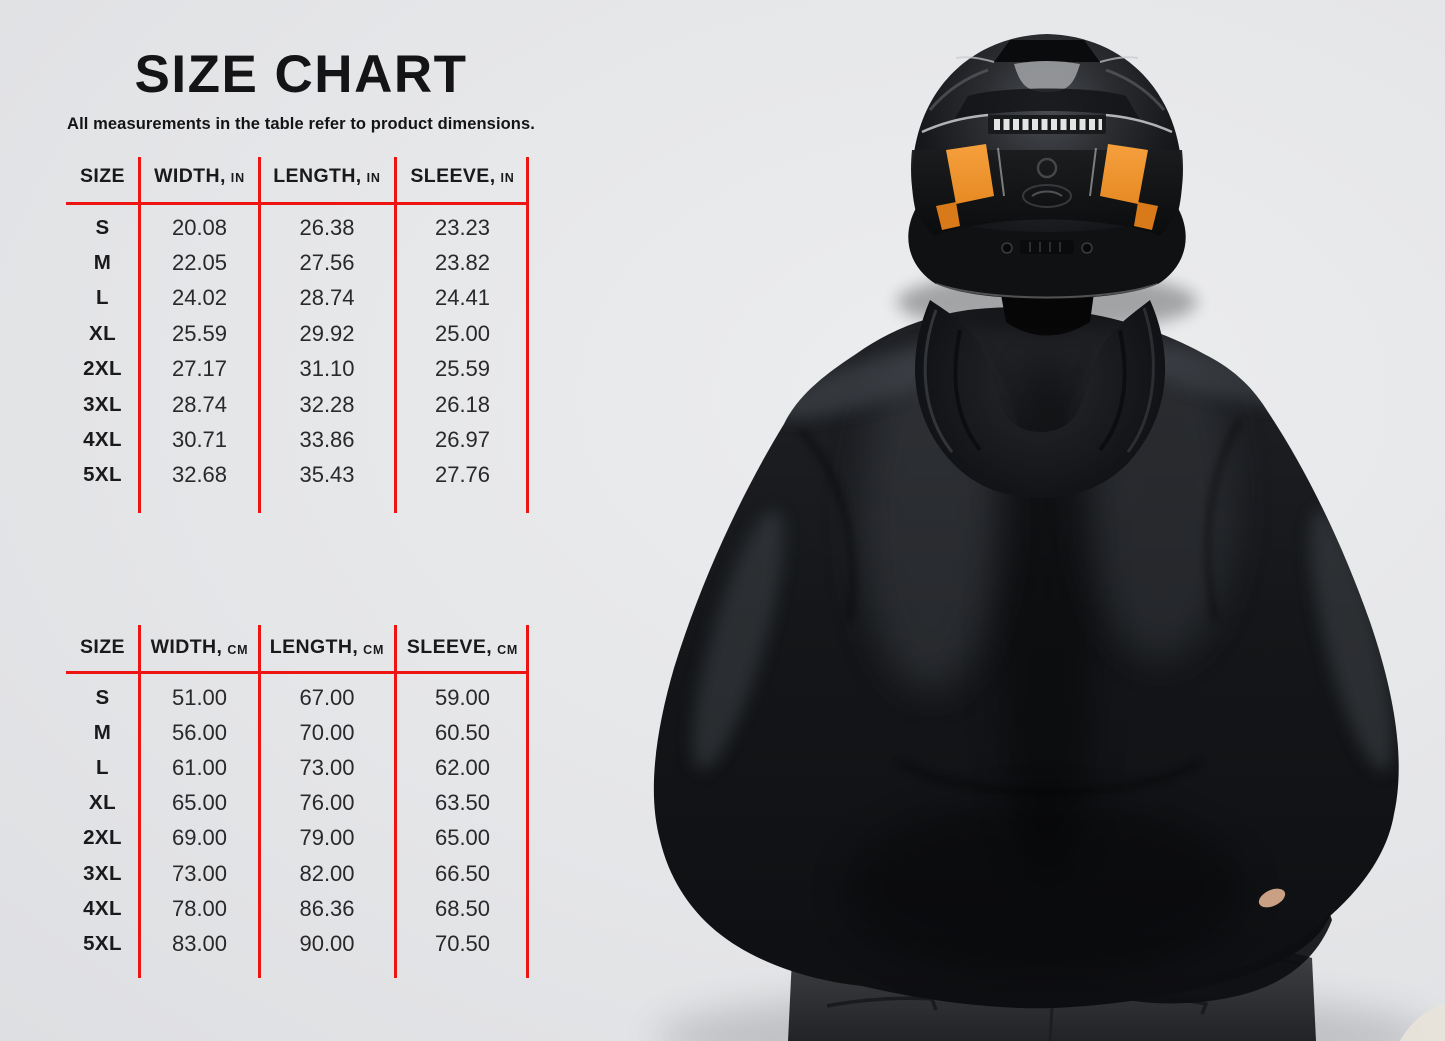 The width and height of the screenshot is (1445, 1041). I want to click on measurement-value-cell: 67.00, so click(327, 697).